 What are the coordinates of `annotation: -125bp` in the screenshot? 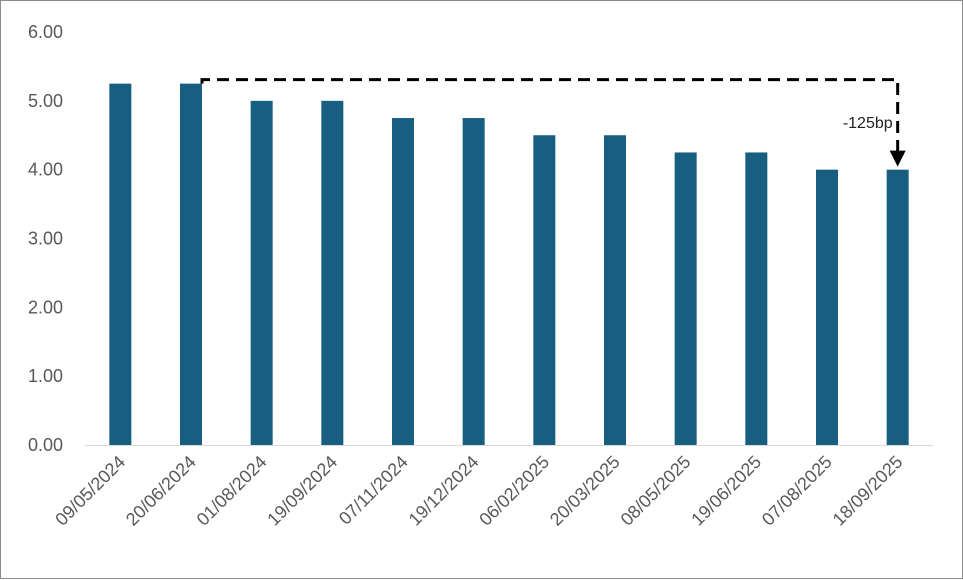 It's located at (553, 122).